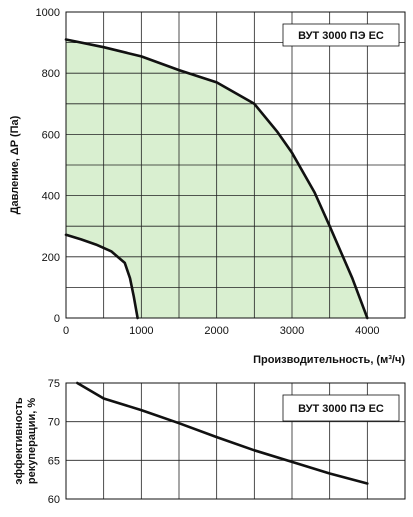 This screenshot has width=413, height=517. What do you see at coordinates (51, 74) in the screenshot?
I see `y-tick-label: 800` at bounding box center [51, 74].